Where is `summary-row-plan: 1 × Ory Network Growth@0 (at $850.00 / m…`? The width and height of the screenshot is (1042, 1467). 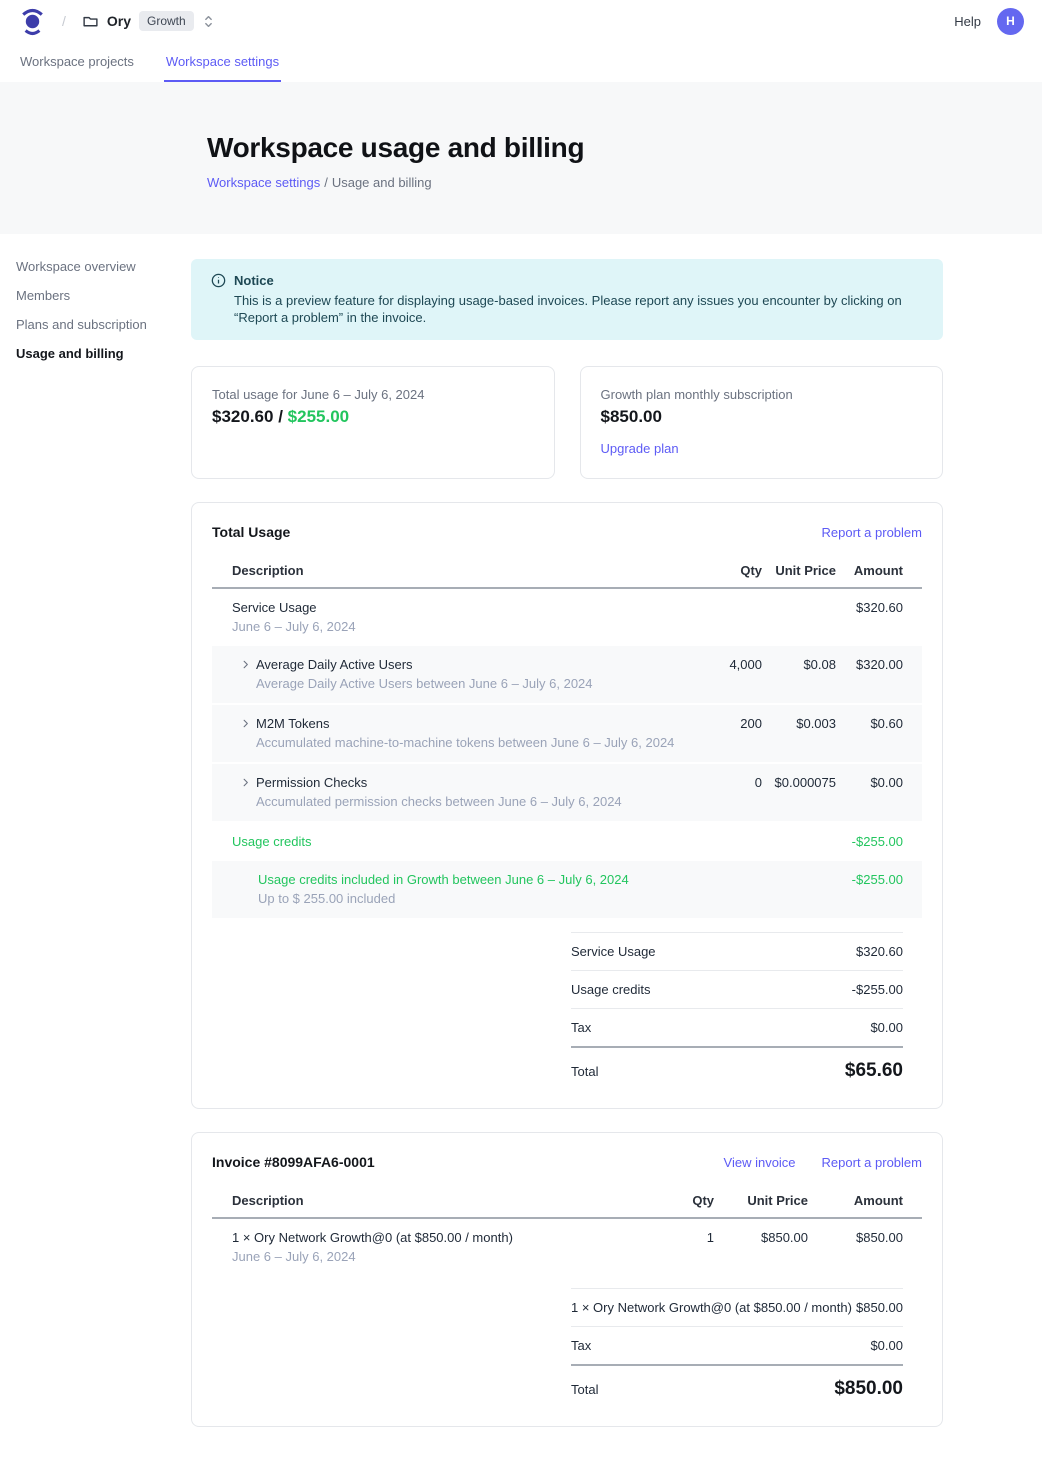
summary-row-plan: 1 × Ory Network Growth@0 (at $850.00 / m… is located at coordinates (737, 1307).